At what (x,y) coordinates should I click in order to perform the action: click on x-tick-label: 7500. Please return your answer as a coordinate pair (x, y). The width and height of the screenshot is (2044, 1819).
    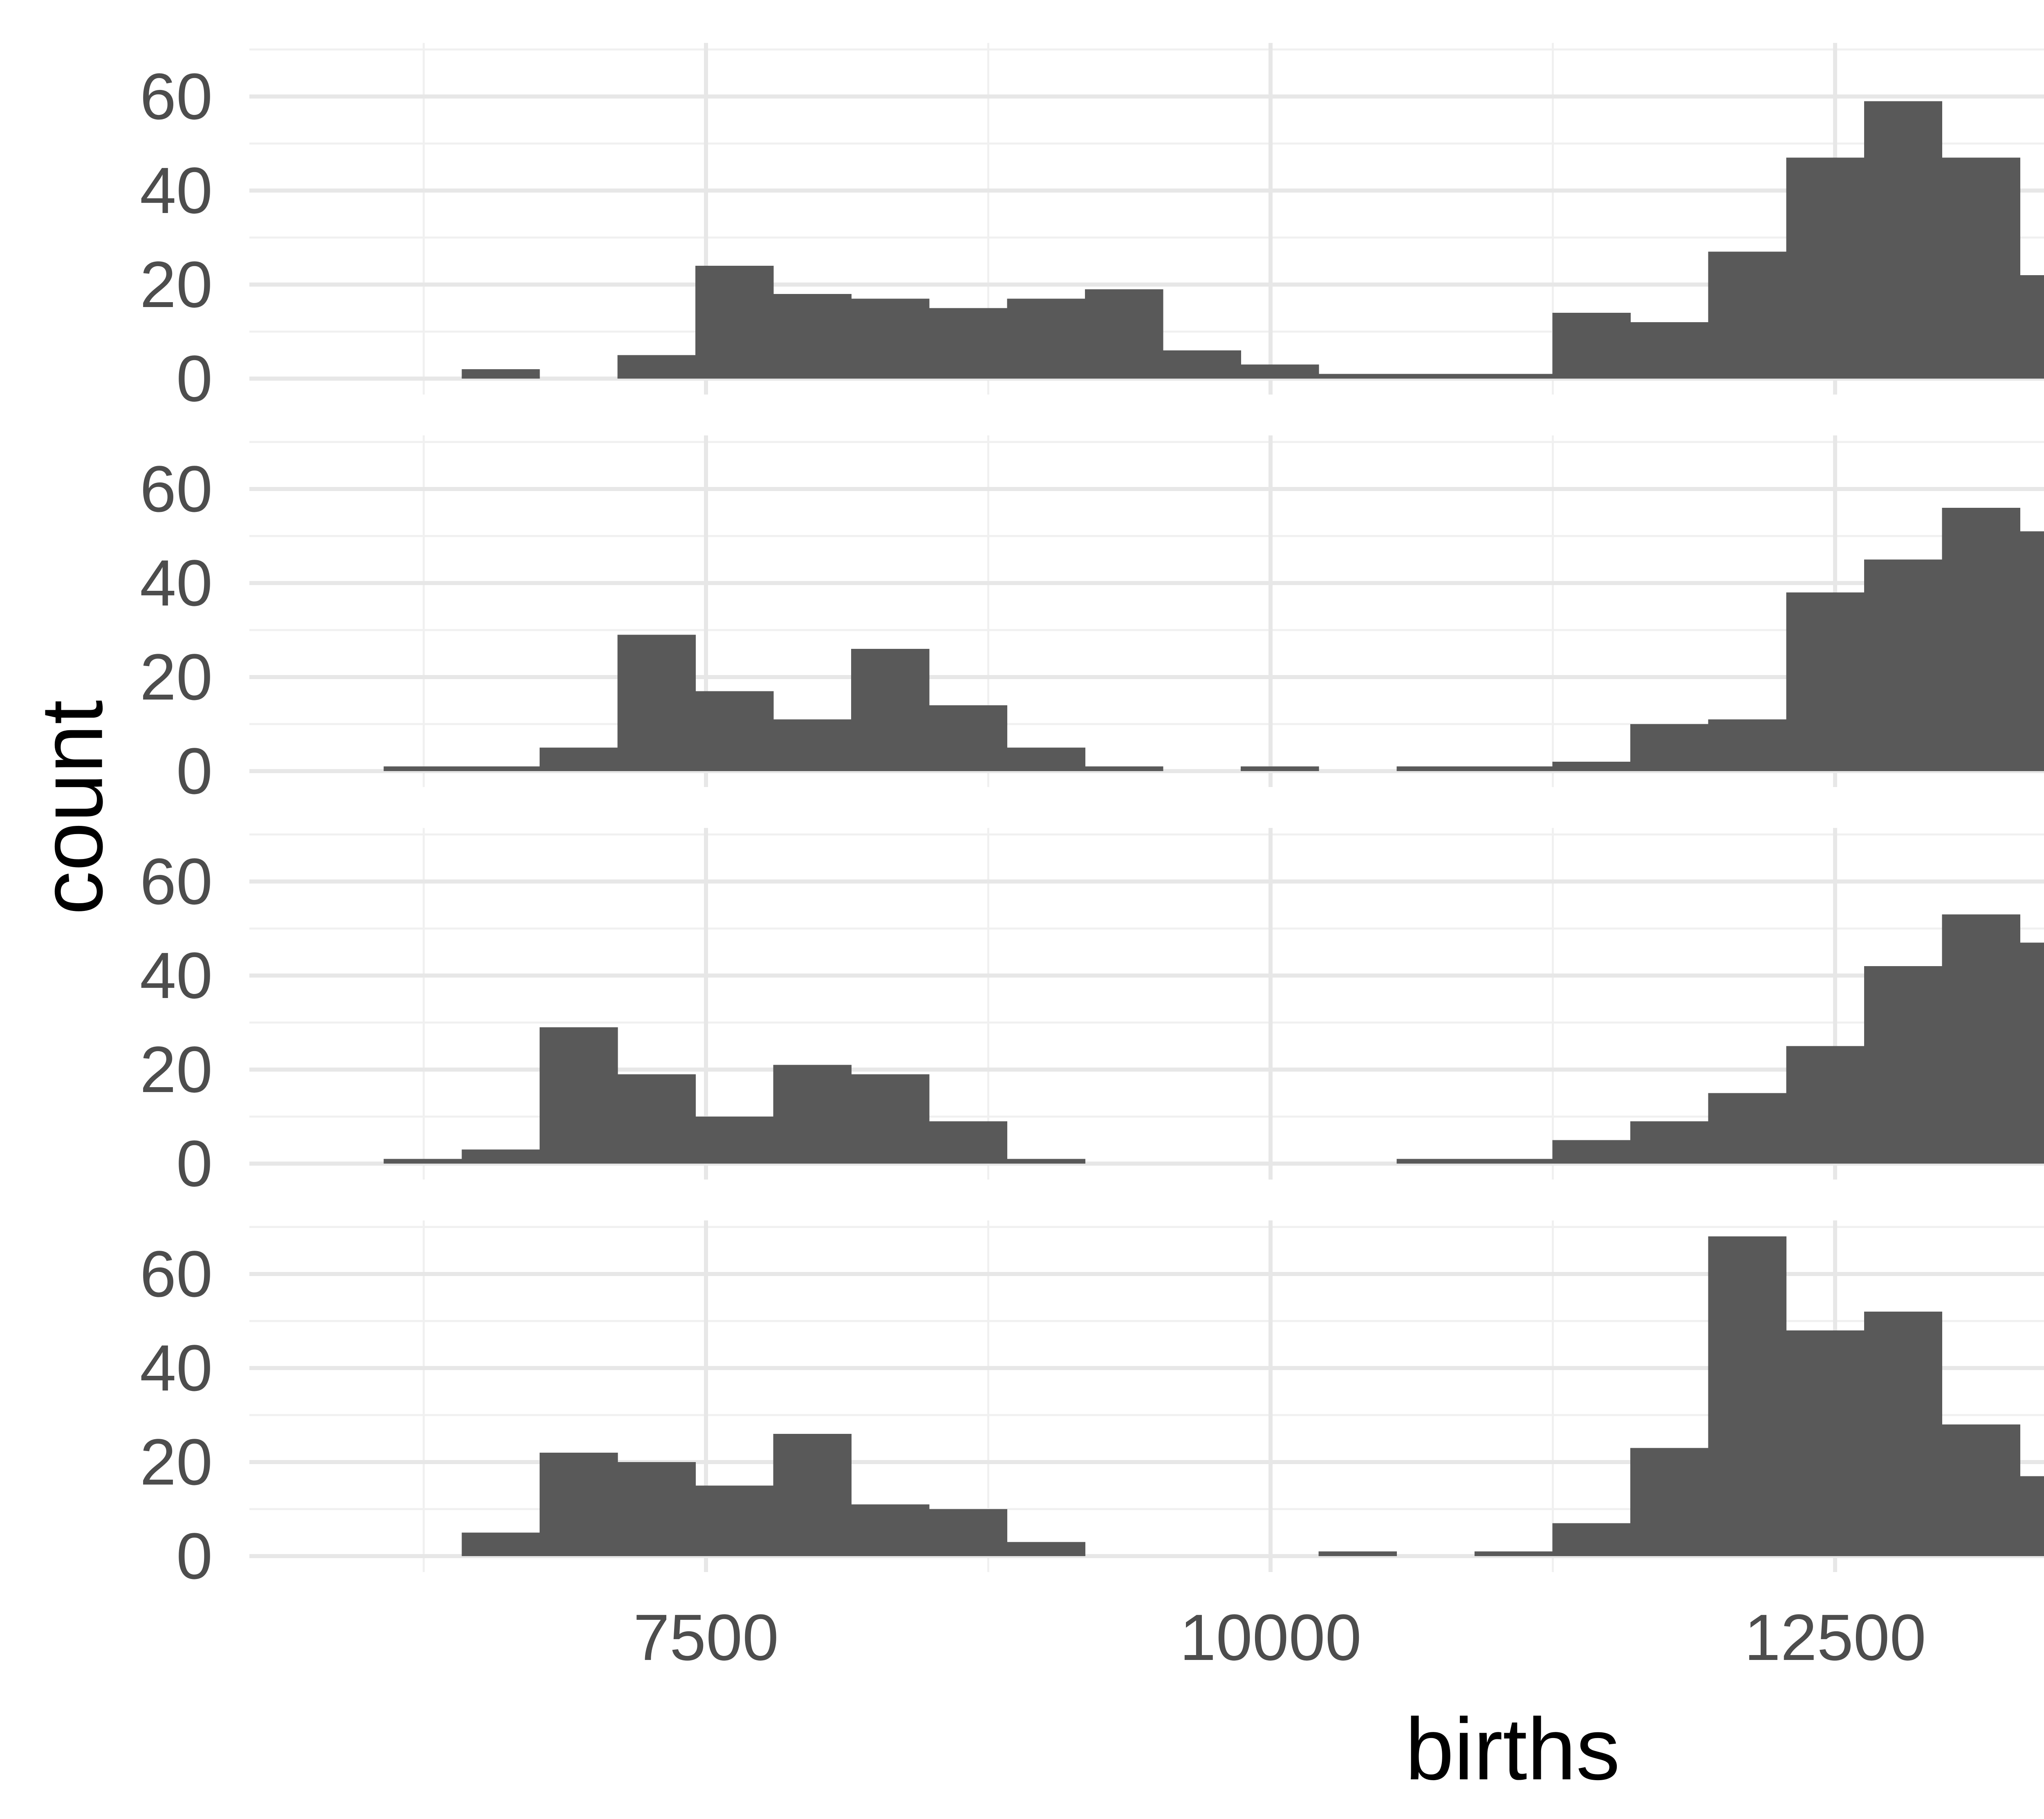
    Looking at the image, I should click on (706, 1637).